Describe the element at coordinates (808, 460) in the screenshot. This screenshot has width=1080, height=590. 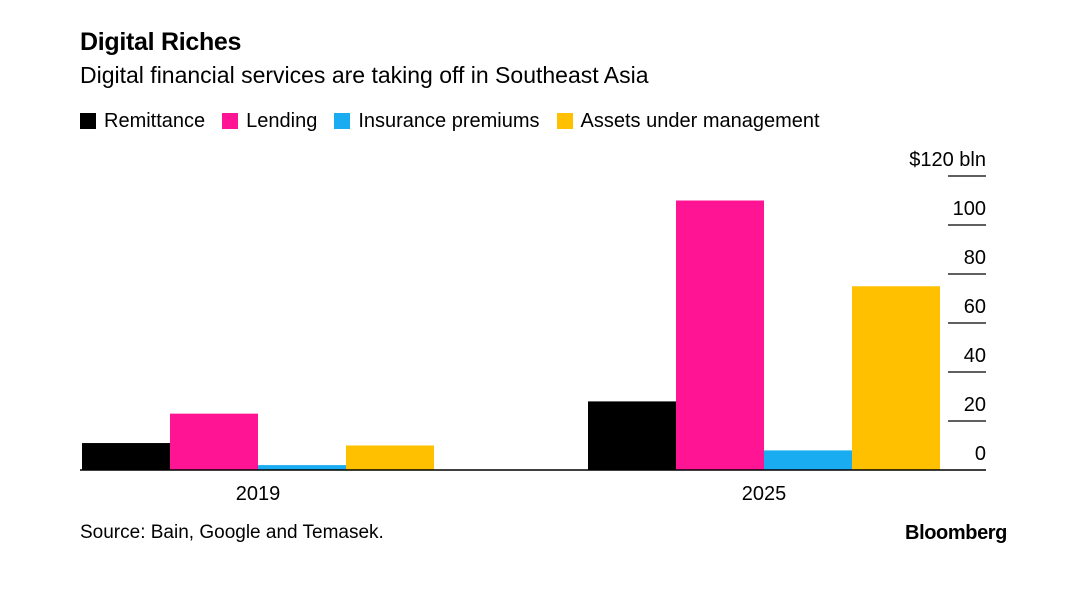
I see `bar-insurance-premiums-2025` at that location.